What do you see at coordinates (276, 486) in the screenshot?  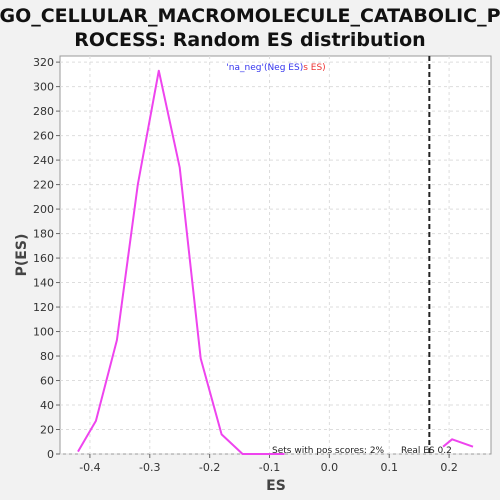 I see `x-axis-label: ES` at bounding box center [276, 486].